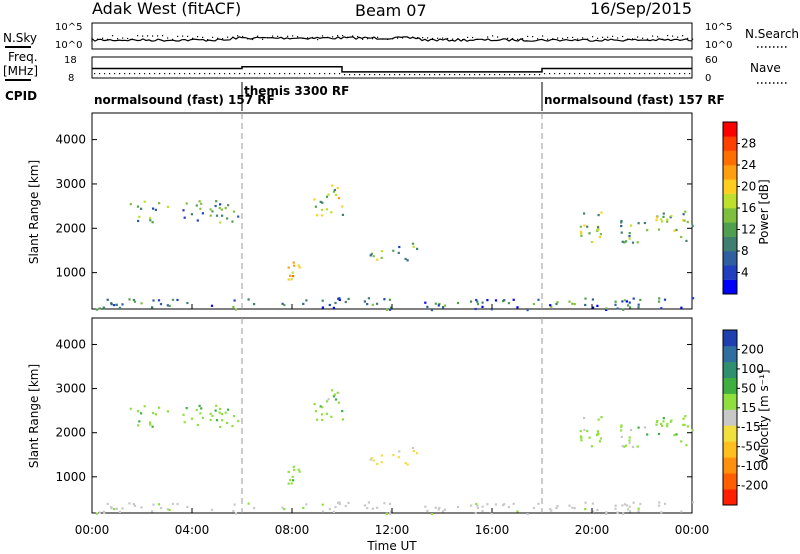  What do you see at coordinates (21, 96) in the screenshot?
I see `cpid-label: CPID` at bounding box center [21, 96].